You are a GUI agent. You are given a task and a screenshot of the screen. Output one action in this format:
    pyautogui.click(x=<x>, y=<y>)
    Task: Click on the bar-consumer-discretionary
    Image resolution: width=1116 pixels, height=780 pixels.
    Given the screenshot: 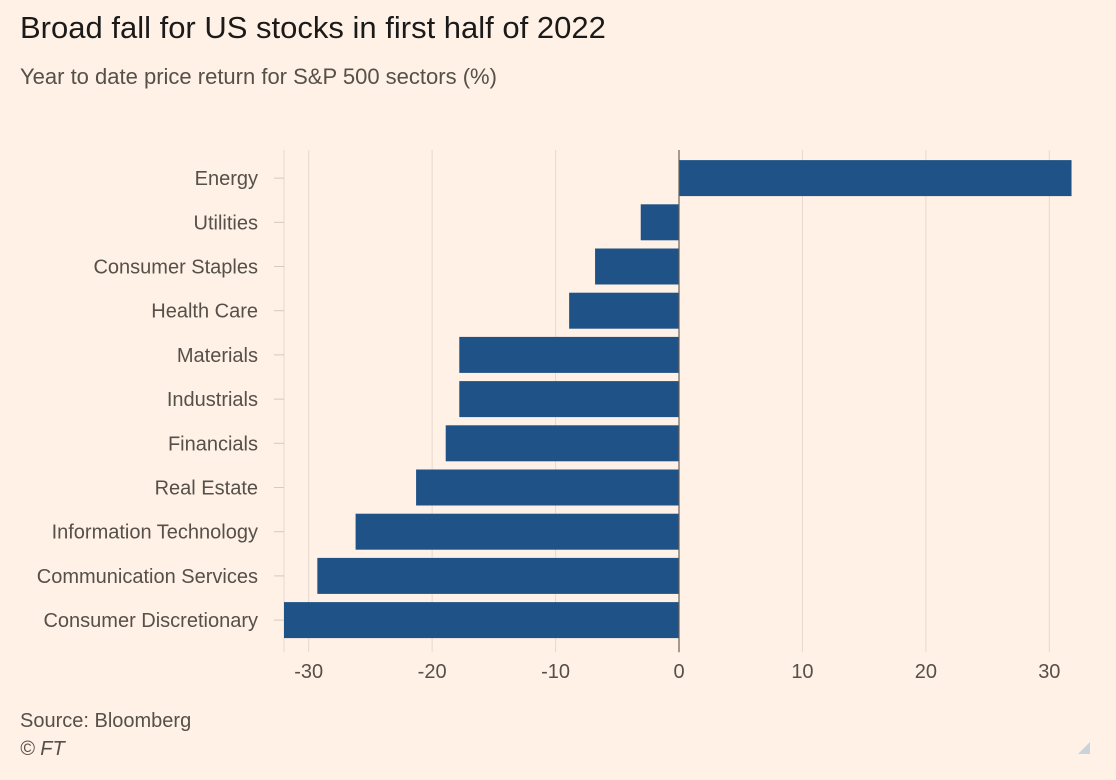 What is the action you would take?
    pyautogui.click(x=481, y=620)
    